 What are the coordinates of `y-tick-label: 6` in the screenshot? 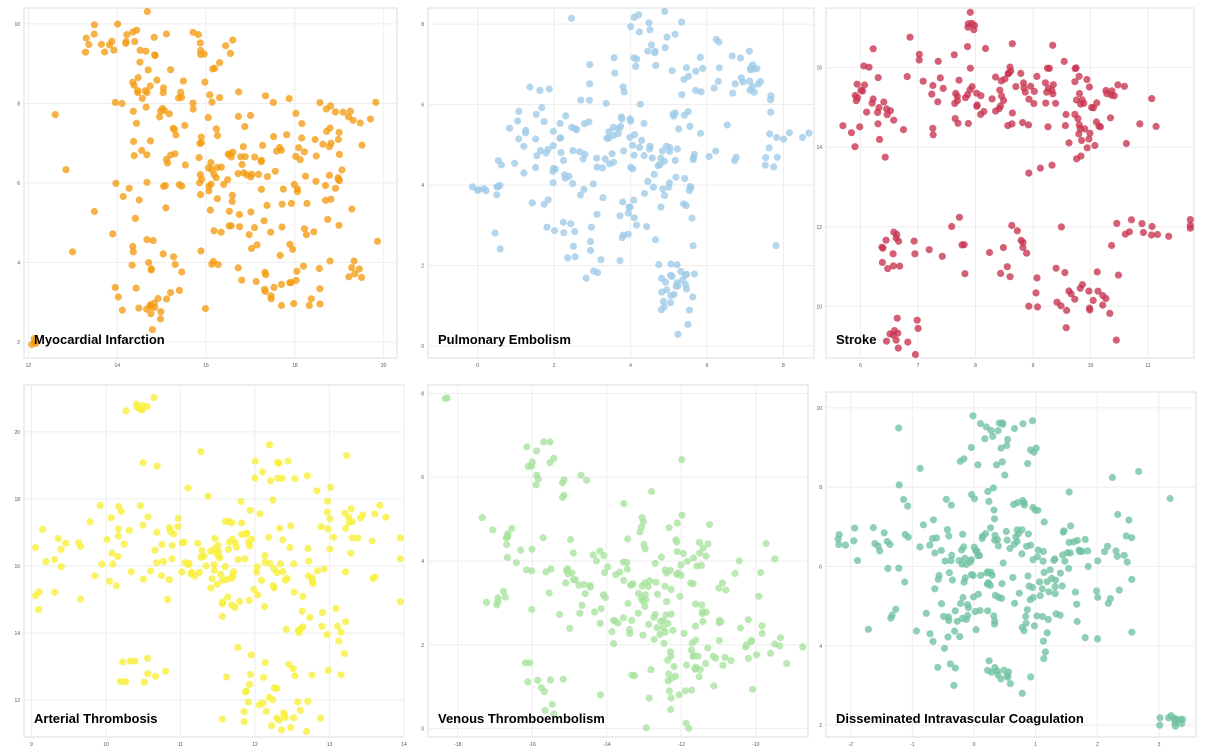 It's located at (422, 478).